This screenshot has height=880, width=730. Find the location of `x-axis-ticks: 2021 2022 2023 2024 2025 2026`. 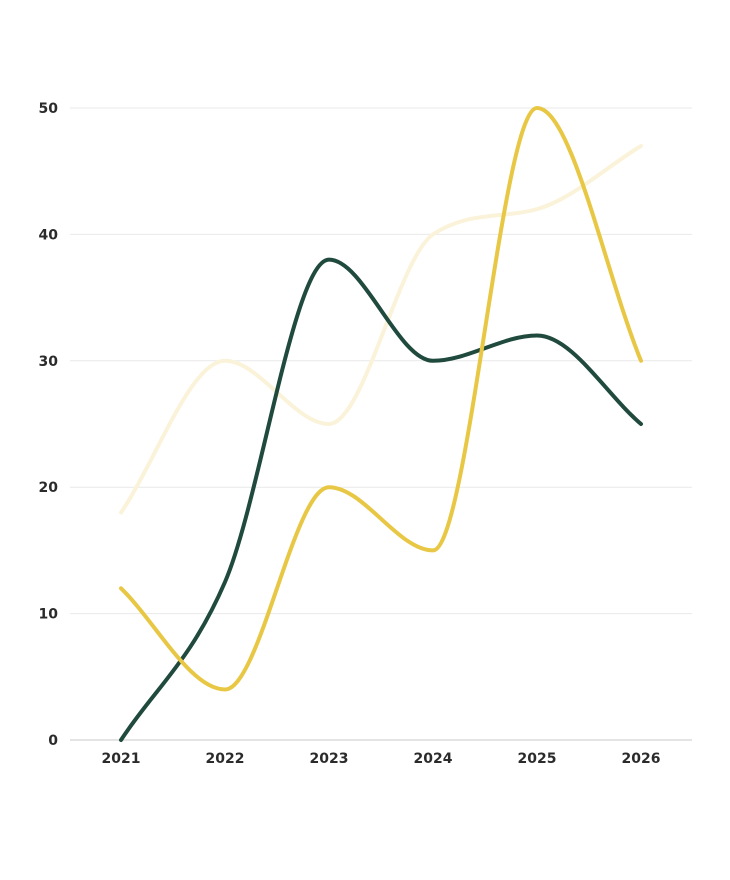

x-axis-ticks: 2021 2022 2023 2024 2025 2026 is located at coordinates (381, 759).